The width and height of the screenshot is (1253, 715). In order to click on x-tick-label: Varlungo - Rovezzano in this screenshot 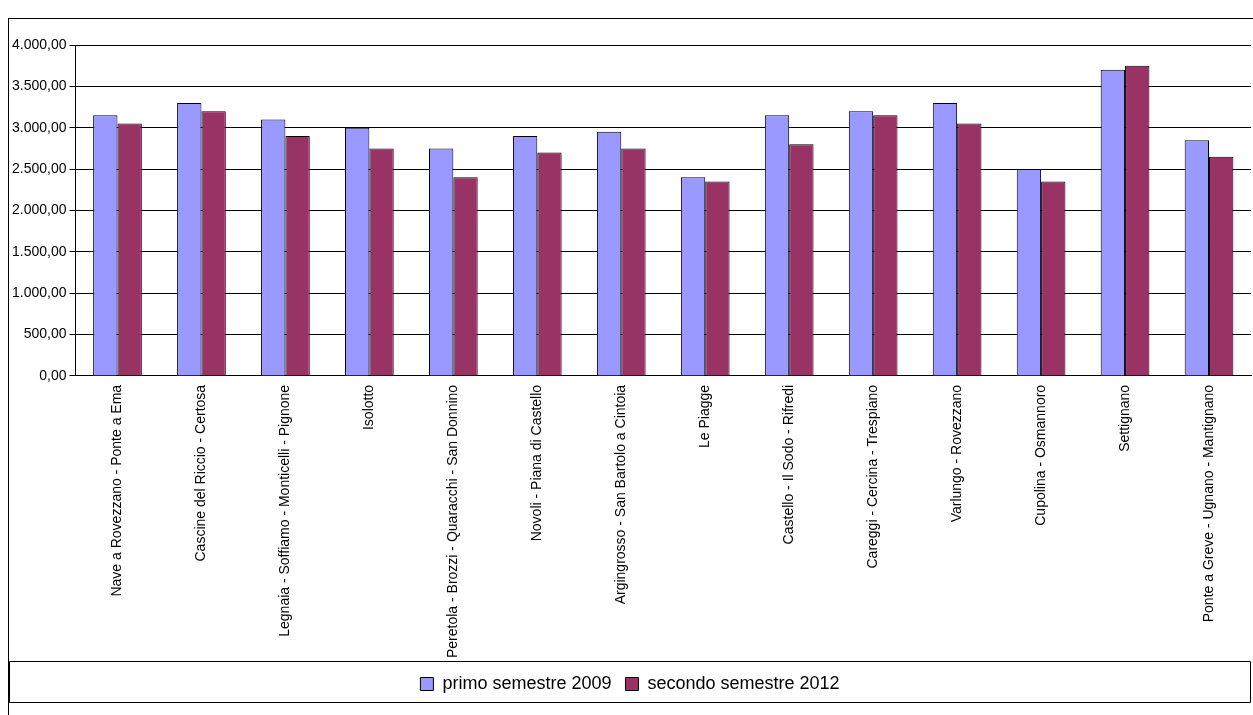, I will do `click(955, 453)`.